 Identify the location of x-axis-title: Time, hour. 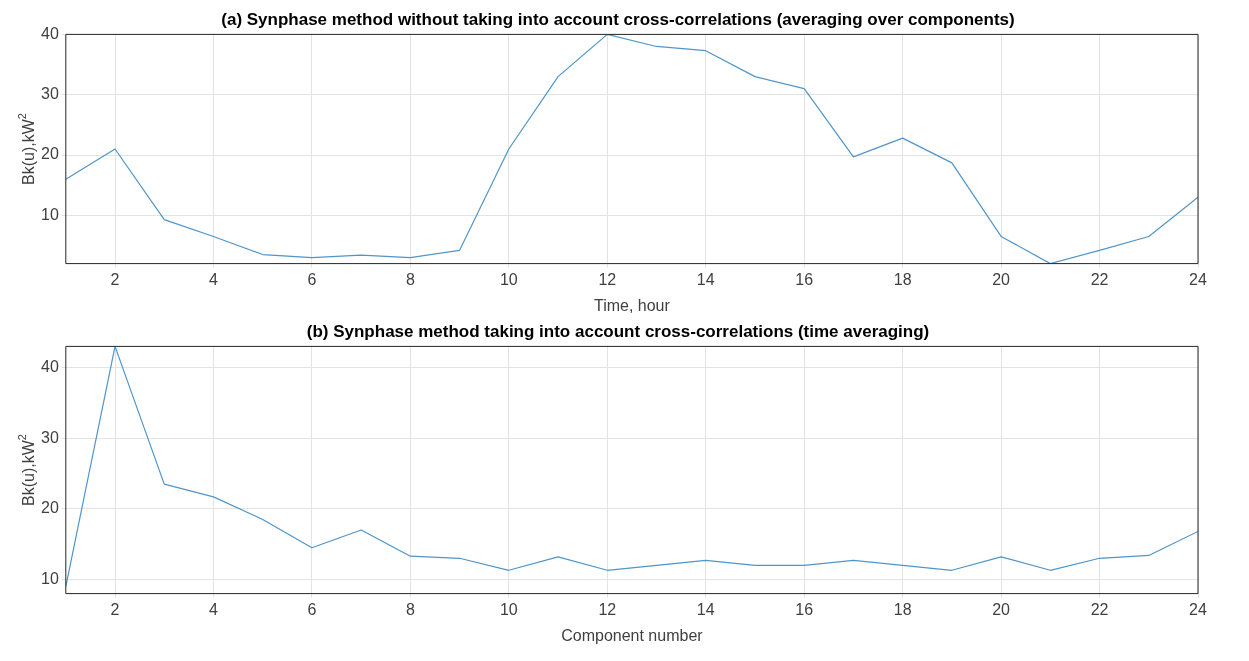
(632, 305).